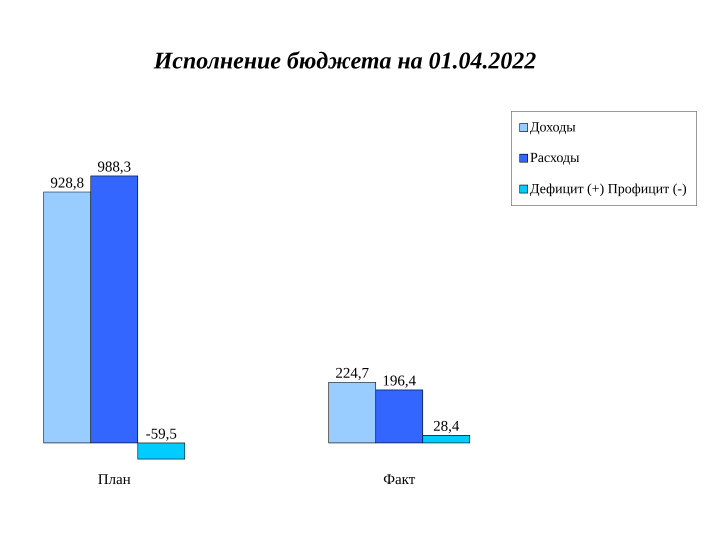  What do you see at coordinates (608, 189) in the screenshot?
I see `legend-label: Дефицит (+) Профицит (-)` at bounding box center [608, 189].